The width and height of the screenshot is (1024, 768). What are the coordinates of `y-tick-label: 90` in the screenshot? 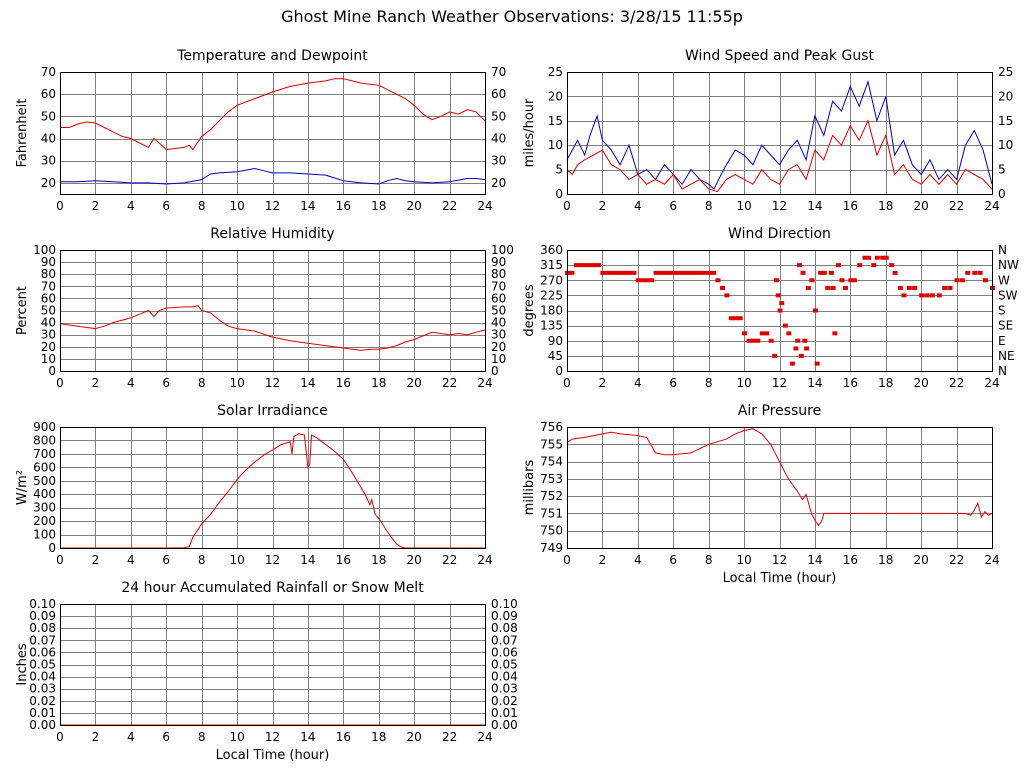 It's located at (555, 341).